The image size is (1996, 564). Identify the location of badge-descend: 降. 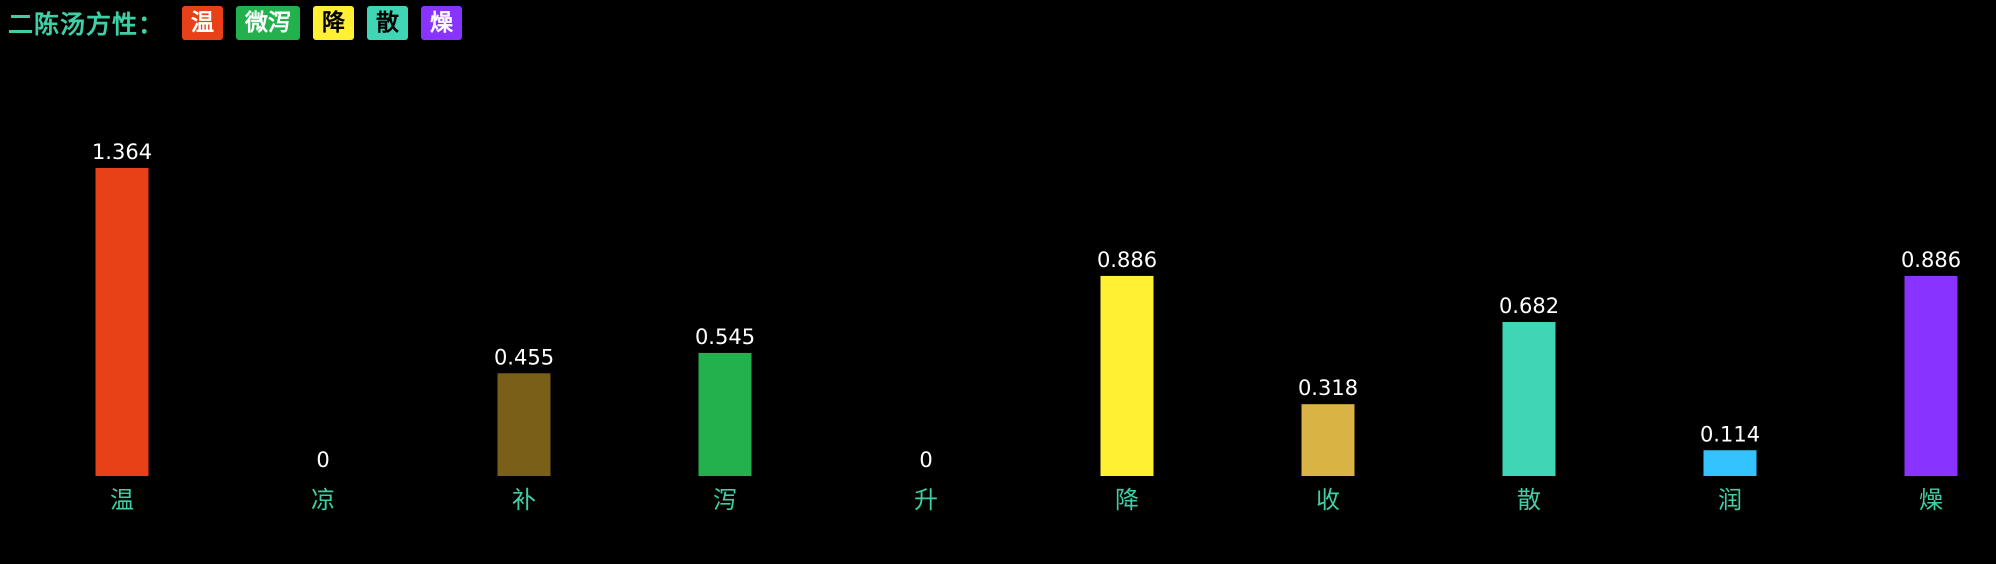
(334, 23).